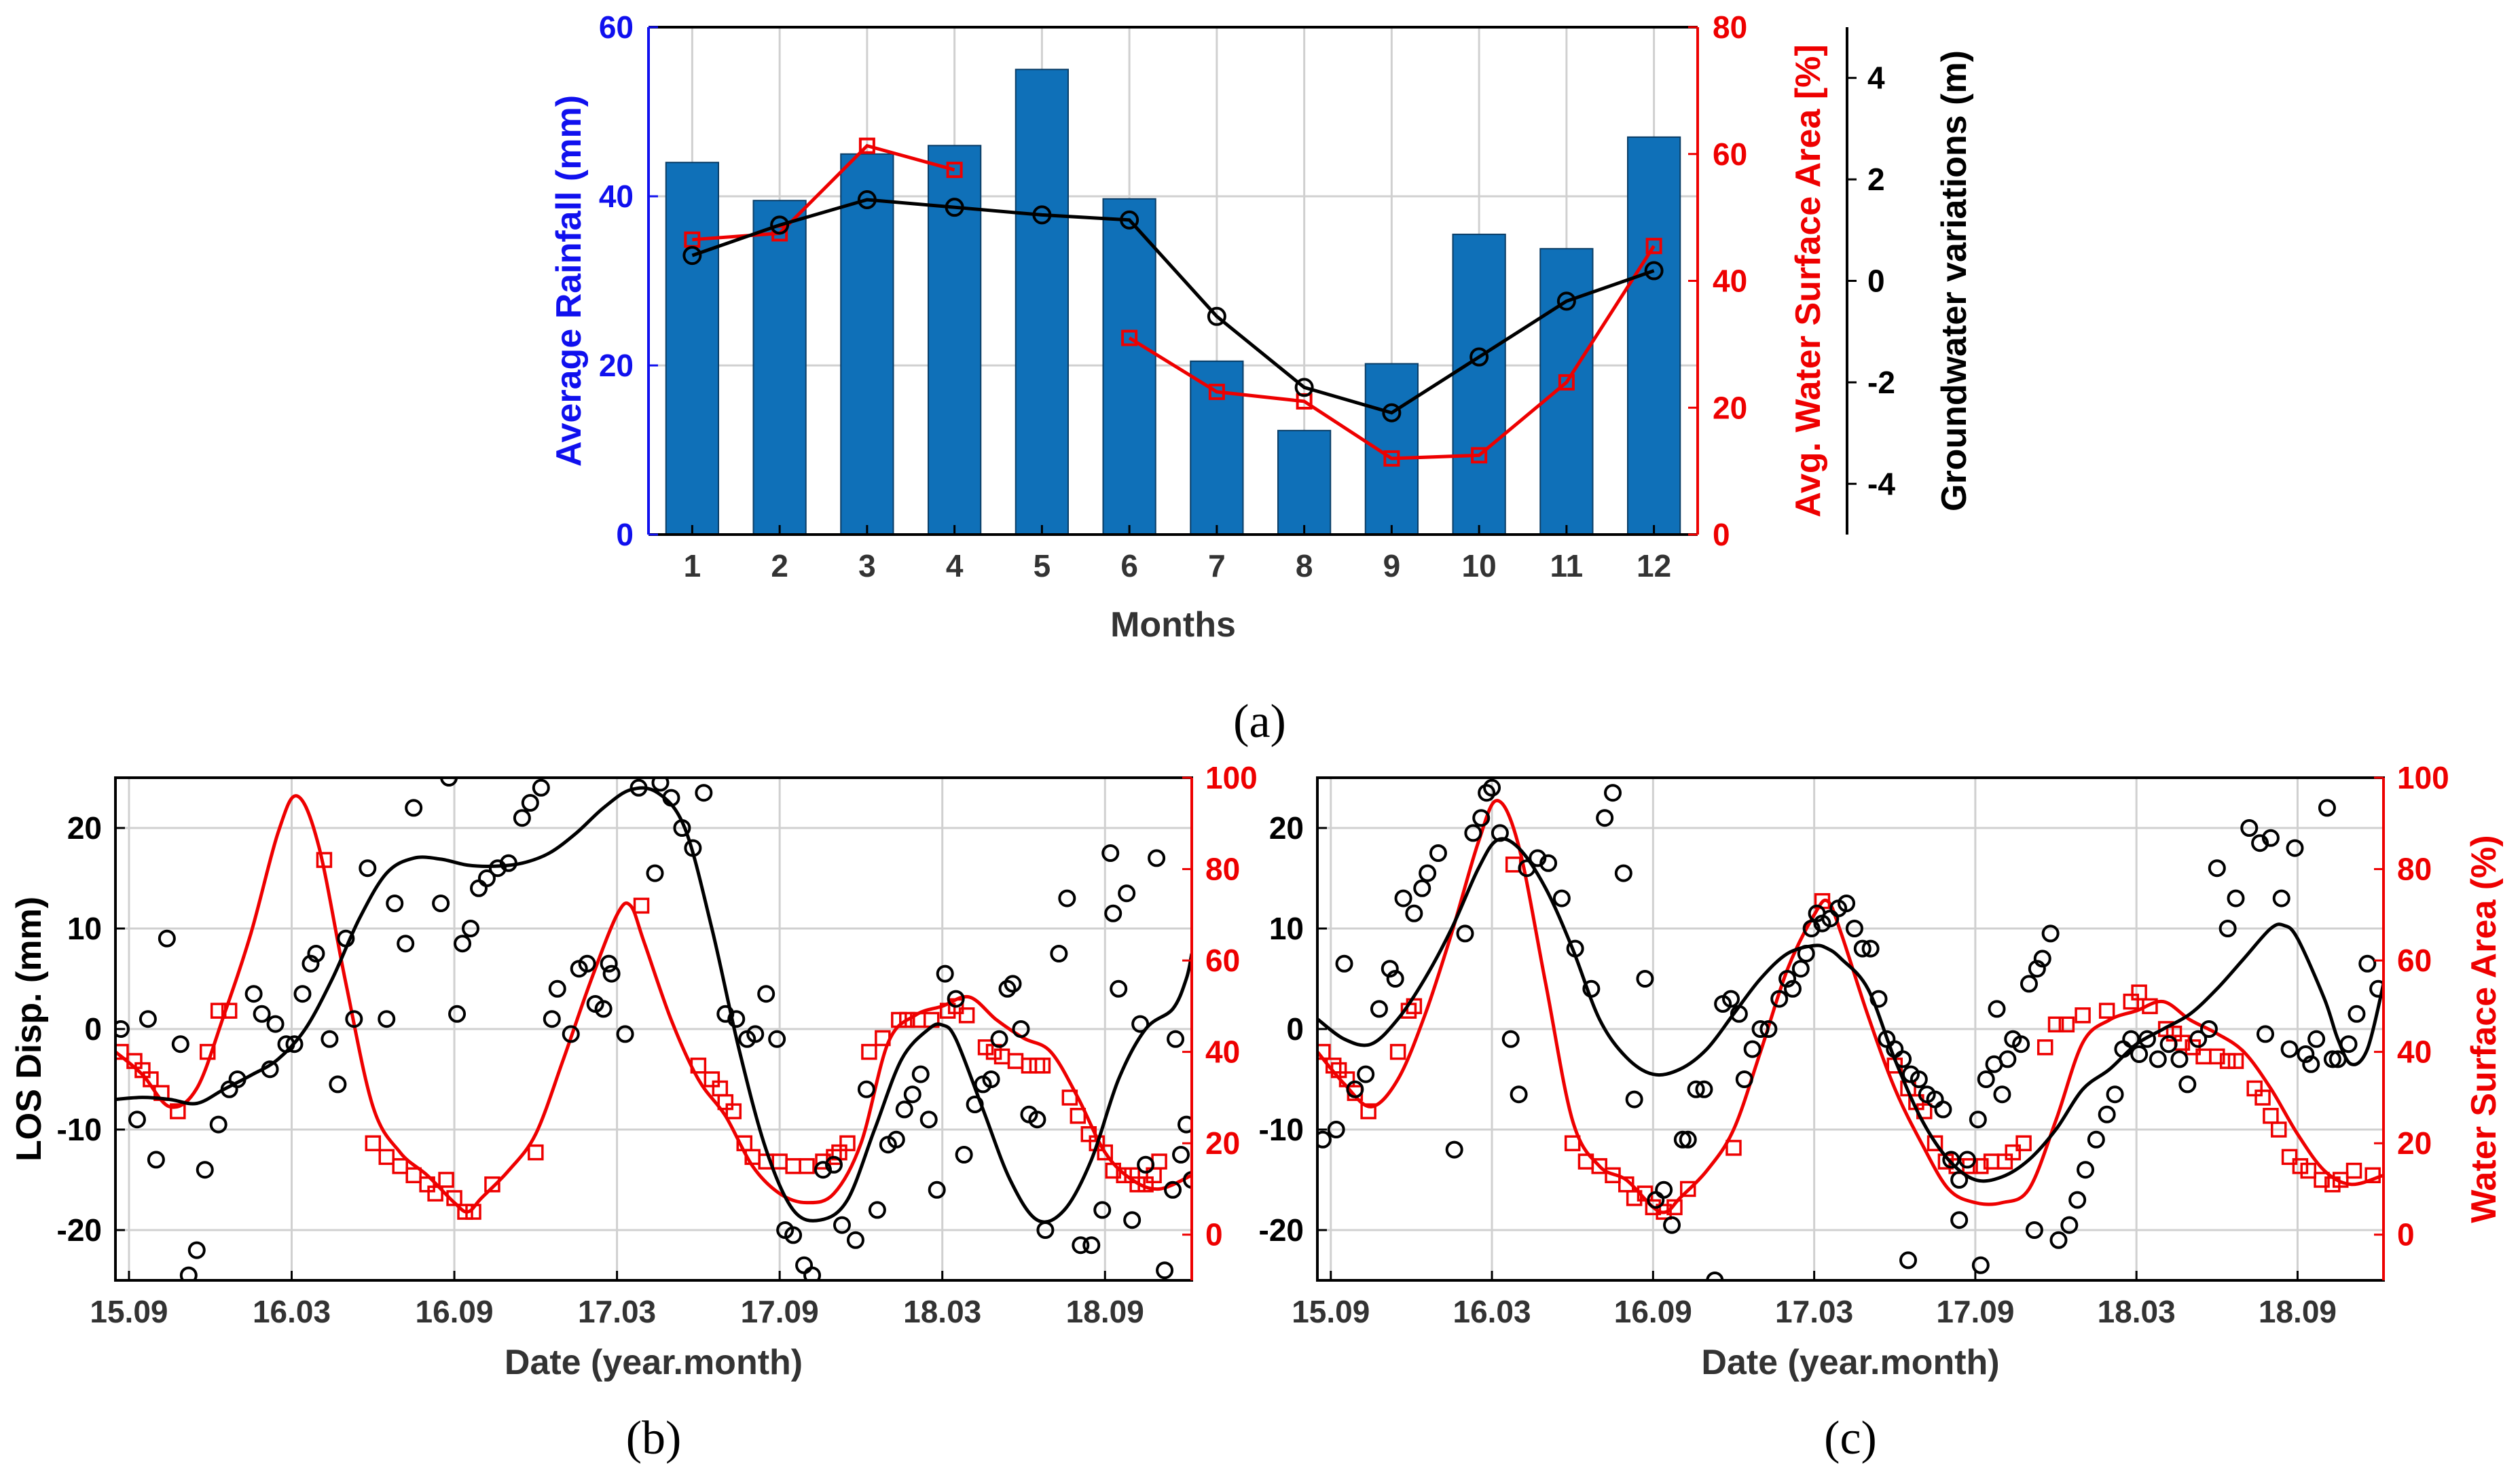 This screenshot has width=2520, height=1478. What do you see at coordinates (1730, 281) in the screenshot?
I see `right-tick-label-water: 40` at bounding box center [1730, 281].